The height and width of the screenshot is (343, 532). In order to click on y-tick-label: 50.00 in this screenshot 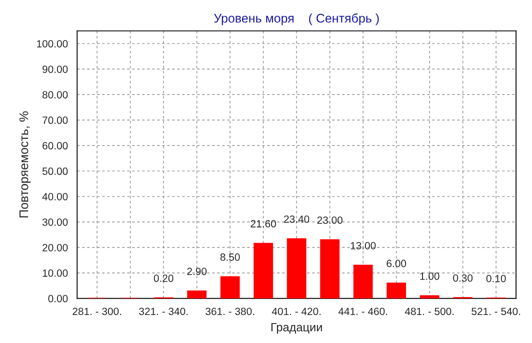, I will do `click(55, 171)`.